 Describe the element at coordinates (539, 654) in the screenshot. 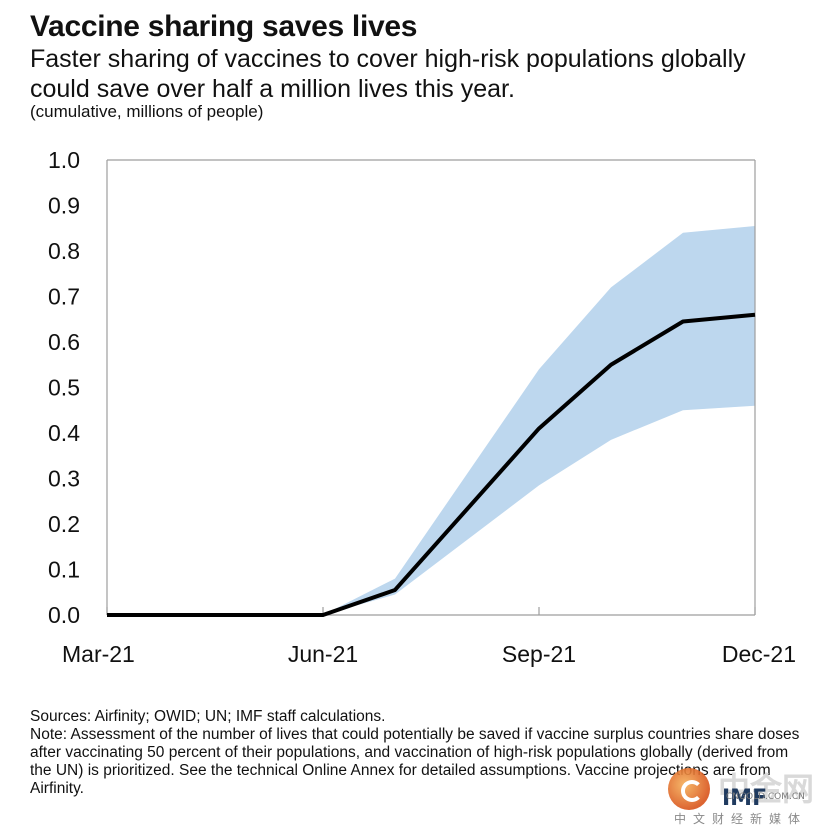

I see `x-tick-label: Sep-21` at that location.